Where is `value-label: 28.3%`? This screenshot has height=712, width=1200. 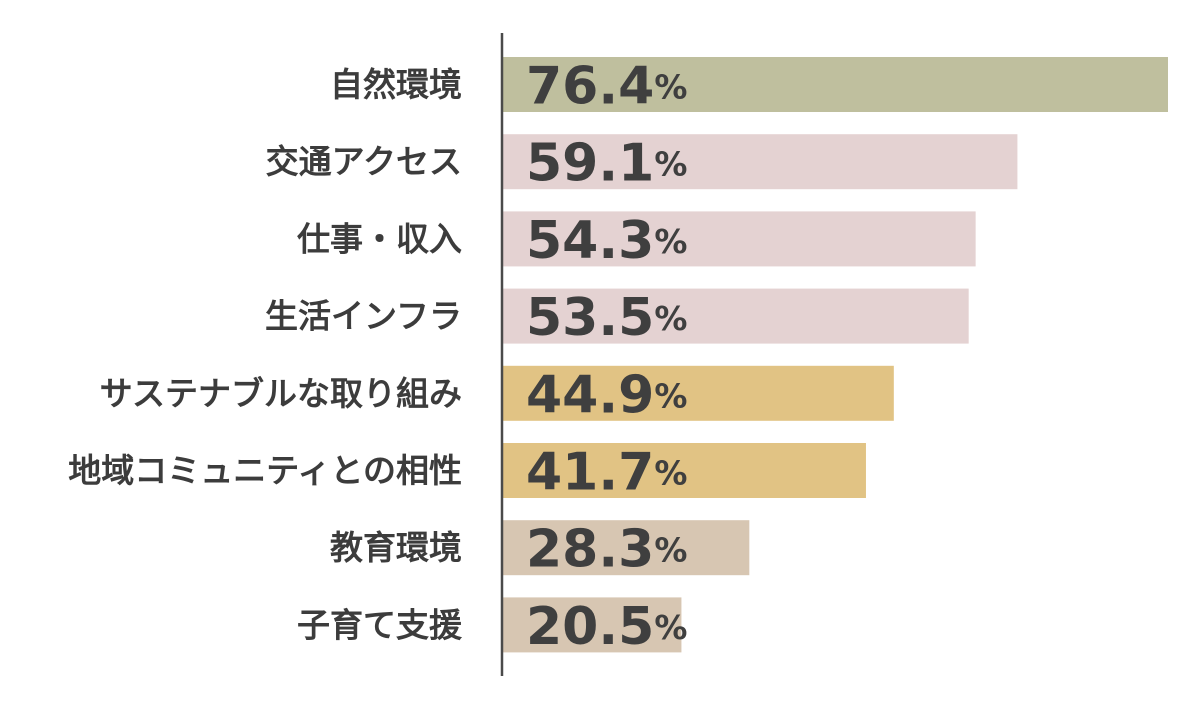
value-label: 28.3% is located at coordinates (606, 550).